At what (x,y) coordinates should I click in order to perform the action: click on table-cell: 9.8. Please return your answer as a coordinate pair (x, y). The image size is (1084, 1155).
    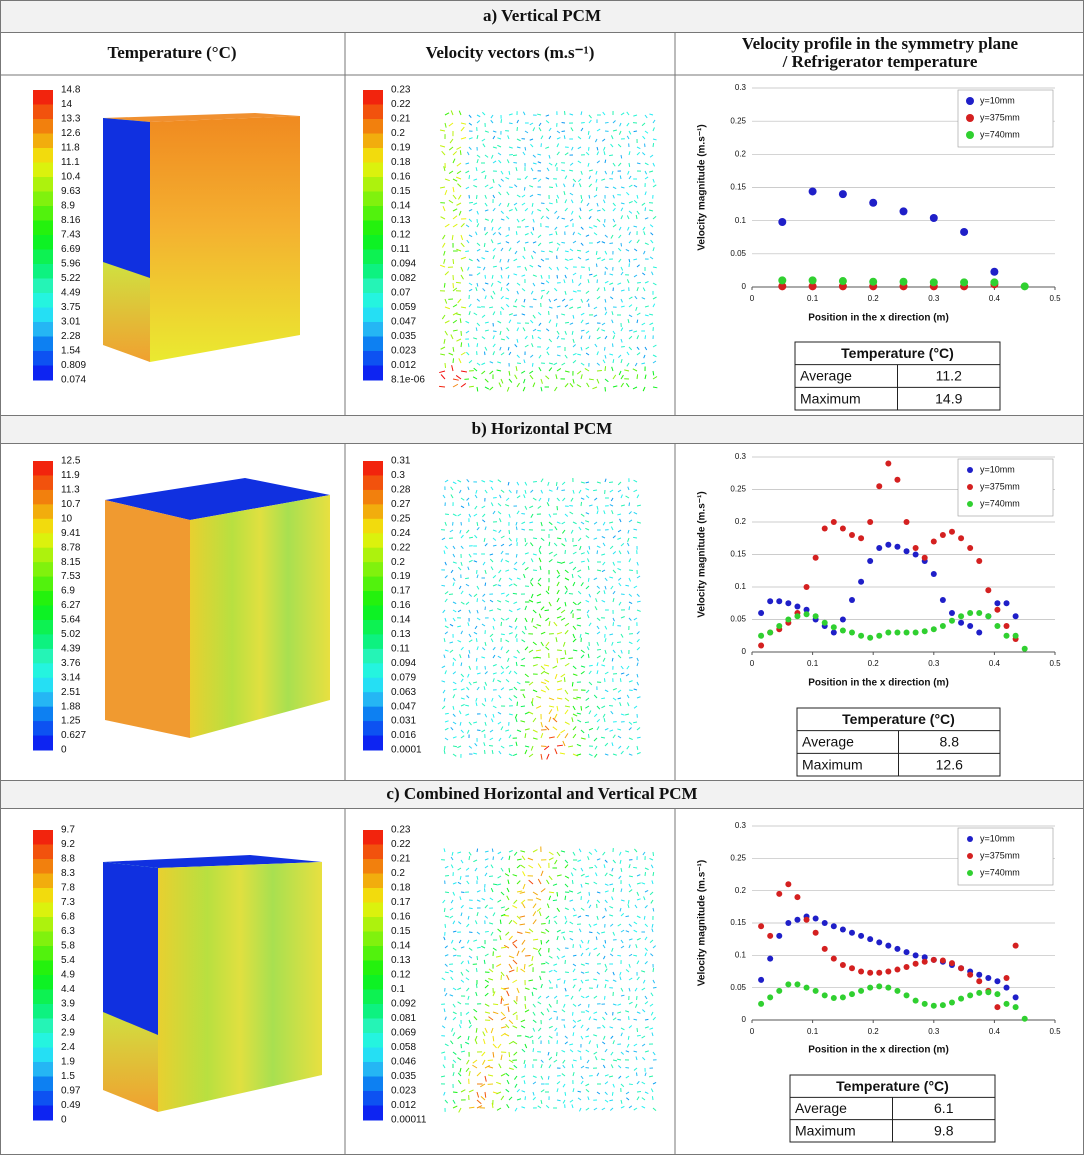
    Looking at the image, I should click on (944, 1131).